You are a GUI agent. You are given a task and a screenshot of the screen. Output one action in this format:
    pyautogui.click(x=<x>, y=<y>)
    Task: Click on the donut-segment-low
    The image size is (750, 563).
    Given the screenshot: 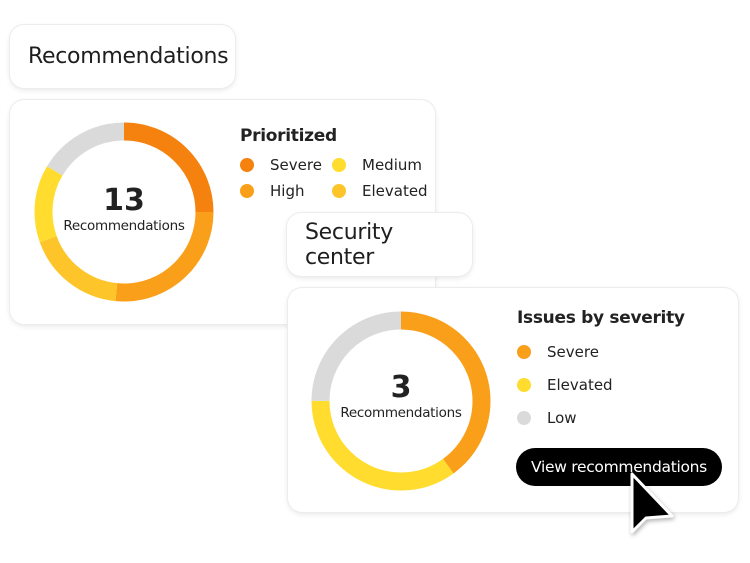 What is the action you would take?
    pyautogui.click(x=401, y=401)
    